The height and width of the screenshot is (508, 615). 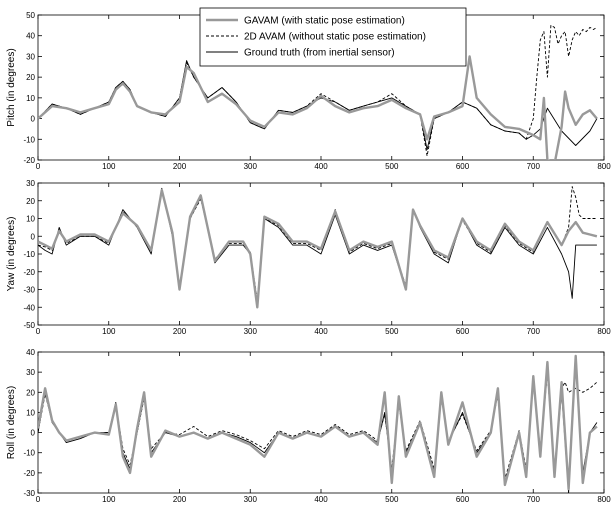 I want to click on pitch-xtick-label: 600, so click(x=463, y=166).